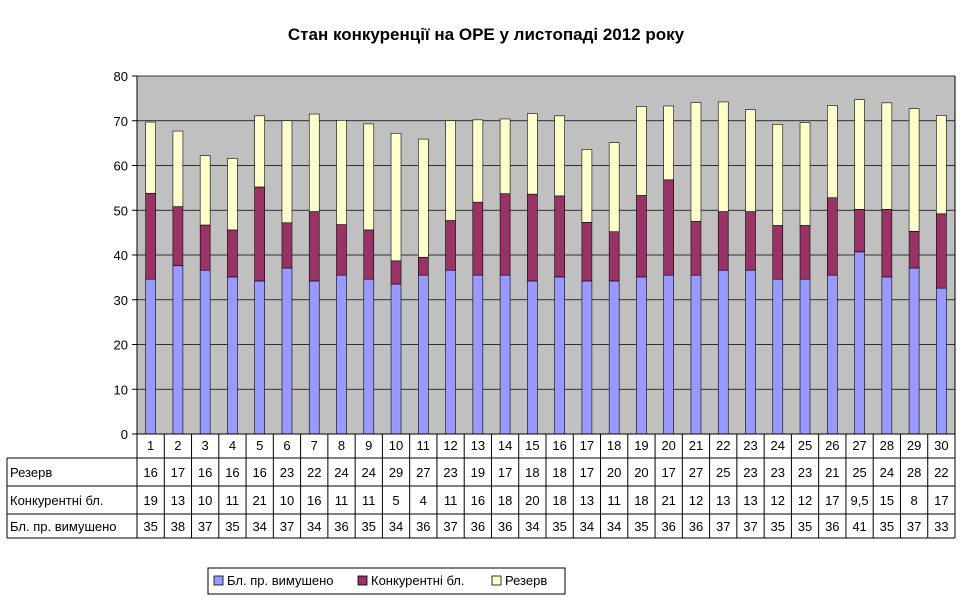  What do you see at coordinates (121, 345) in the screenshot?
I see `y-tick-label: 20` at bounding box center [121, 345].